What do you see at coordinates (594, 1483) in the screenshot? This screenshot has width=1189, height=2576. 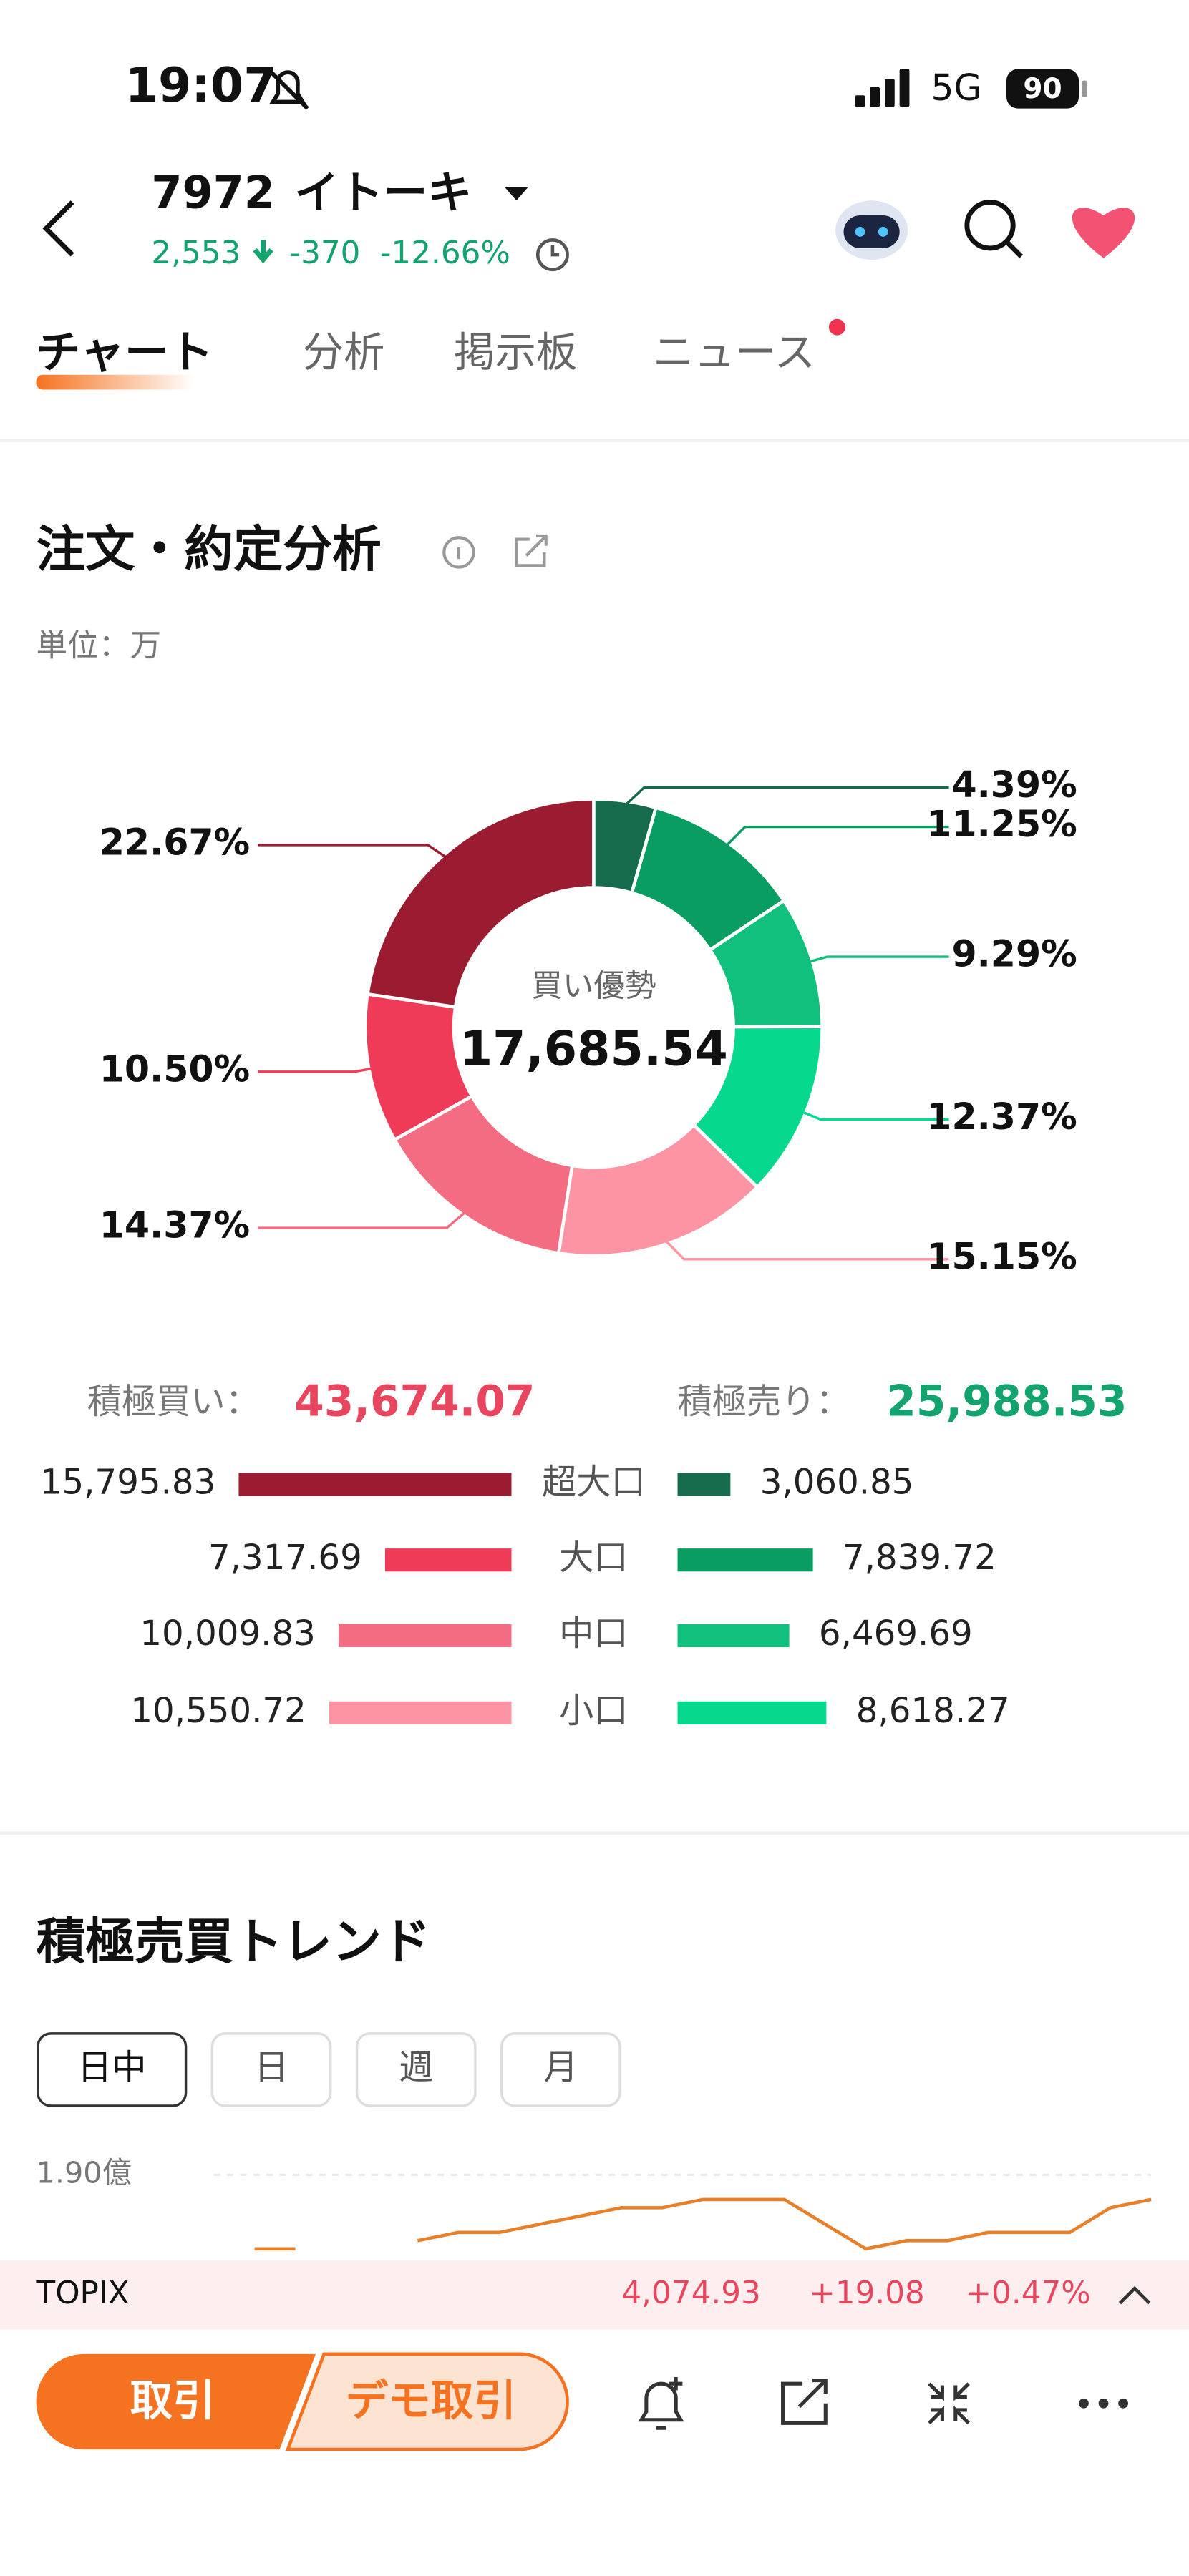 I see `category-label: 超大口` at bounding box center [594, 1483].